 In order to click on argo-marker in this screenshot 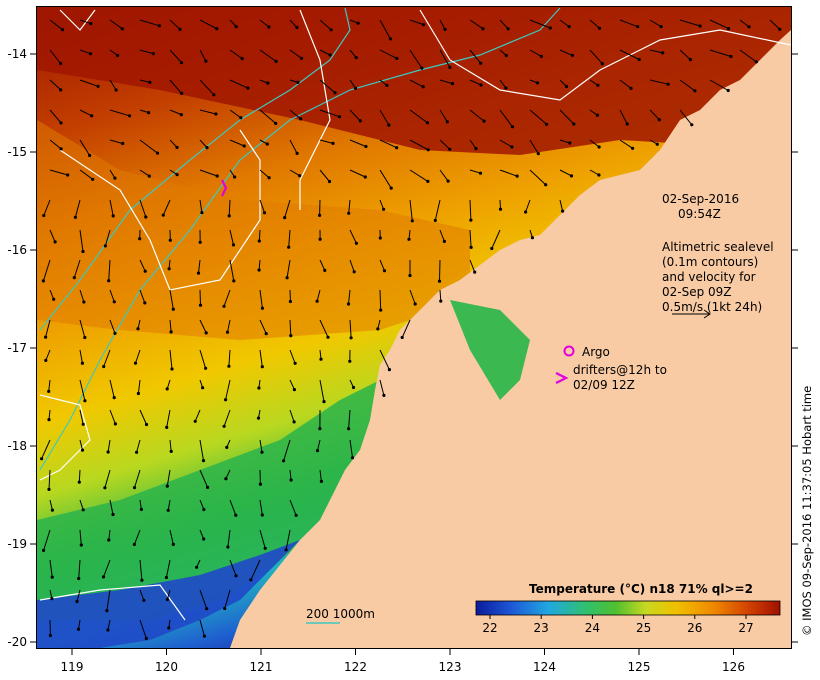, I will do `click(569, 351)`.